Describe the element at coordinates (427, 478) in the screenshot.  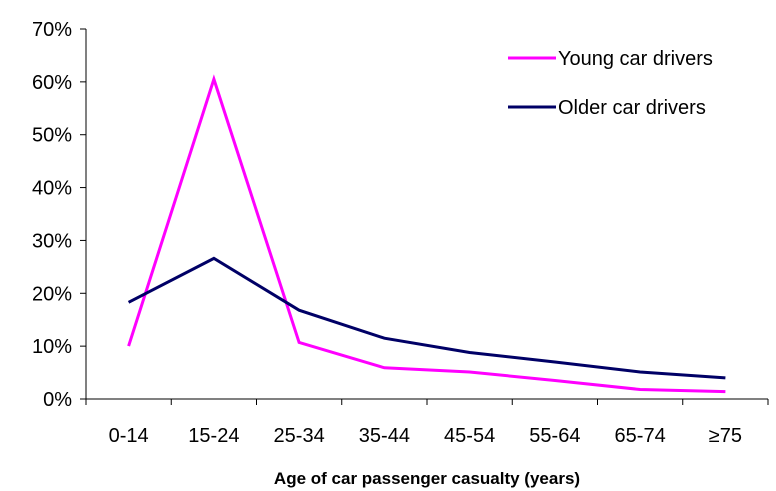
I see `x-axis-title: Age of car passenger casualty (years)` at that location.